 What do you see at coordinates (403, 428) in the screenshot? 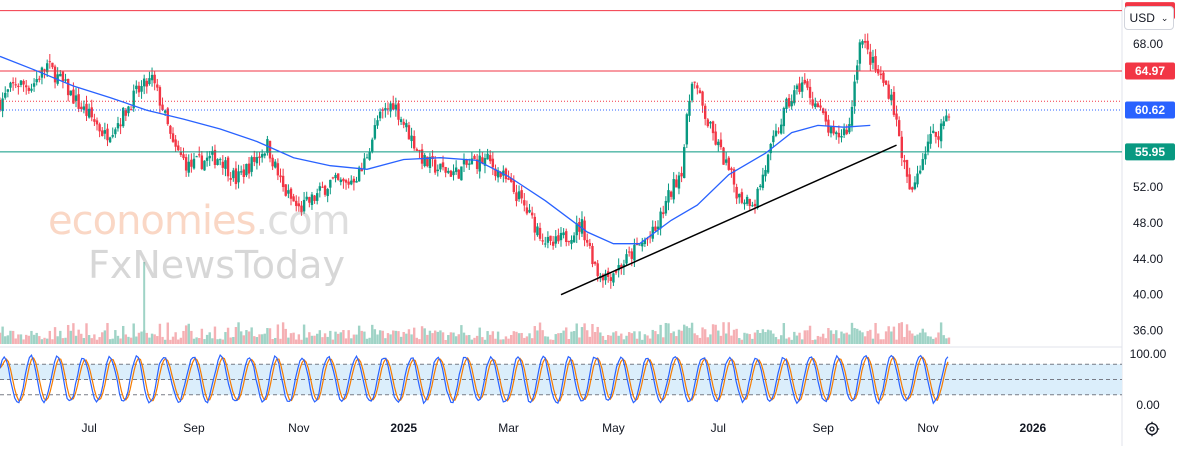
I see `time-tick-label: 2025` at bounding box center [403, 428].